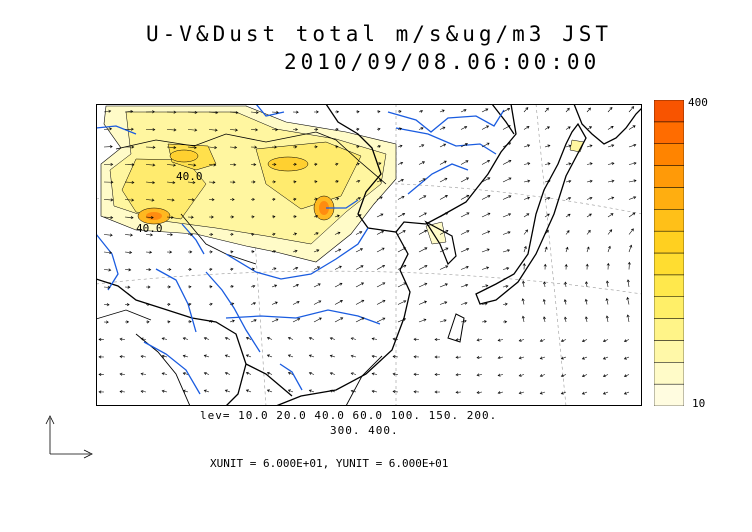  Describe the element at coordinates (69, 437) in the screenshot. I see `reference-vector` at that location.